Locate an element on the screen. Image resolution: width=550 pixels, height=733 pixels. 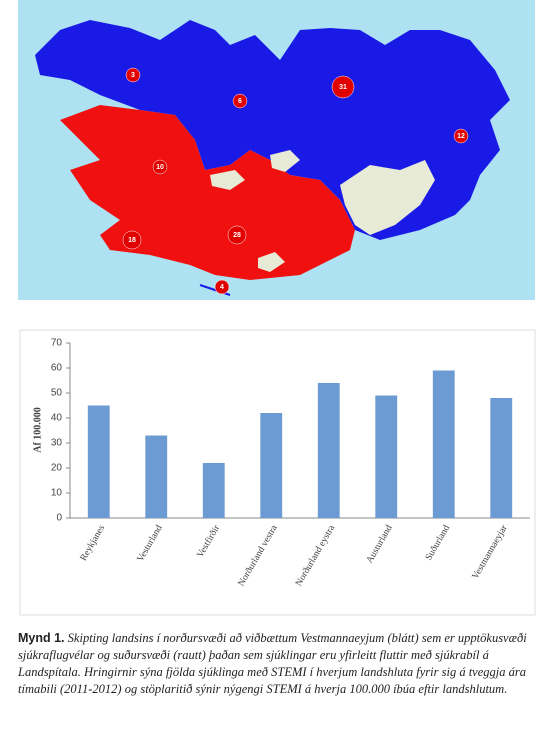
x-tick-label: Vestmannaeyjar is located at coordinates (490, 552).